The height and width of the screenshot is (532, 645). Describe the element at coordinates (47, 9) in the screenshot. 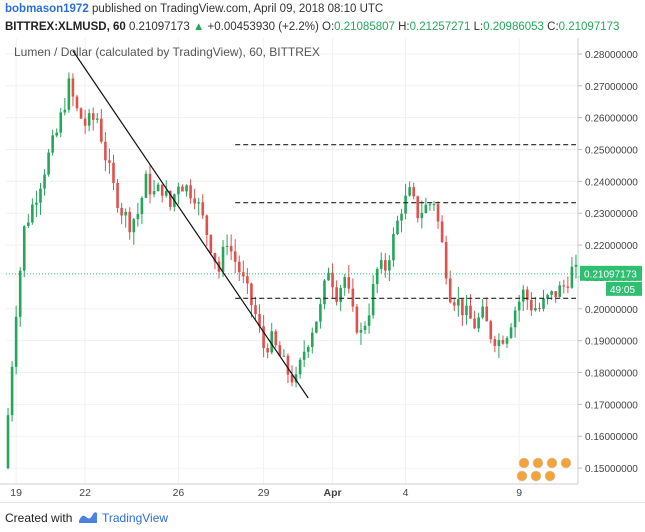

I see `author-link: bobmason1972` at that location.